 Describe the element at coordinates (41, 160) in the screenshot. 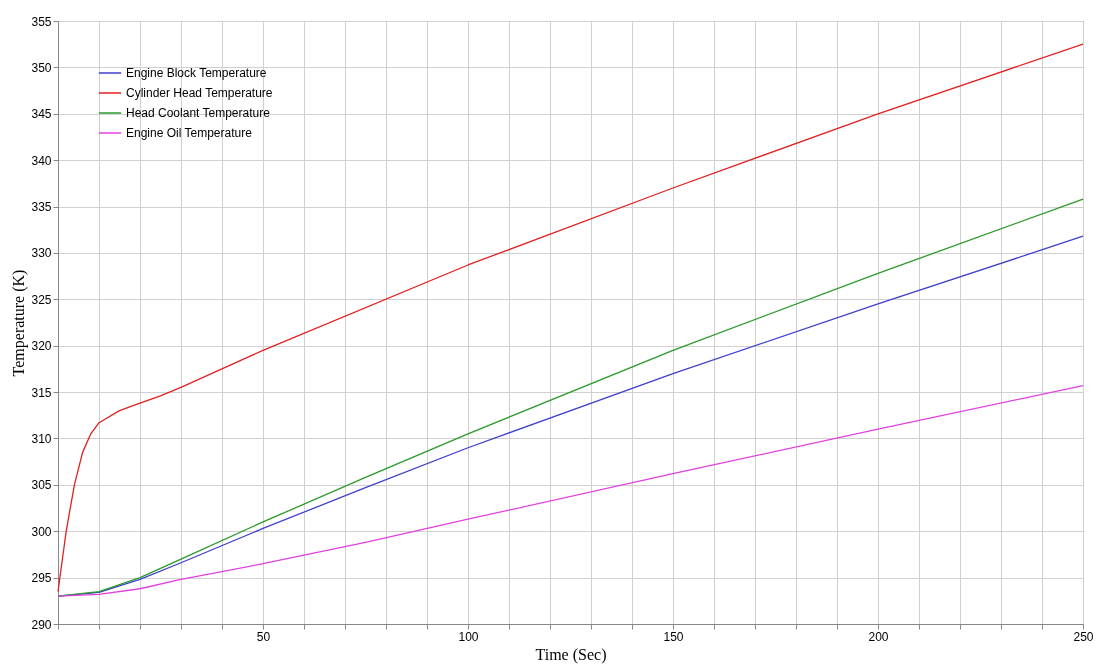

I see `y-tick-label: 340` at that location.